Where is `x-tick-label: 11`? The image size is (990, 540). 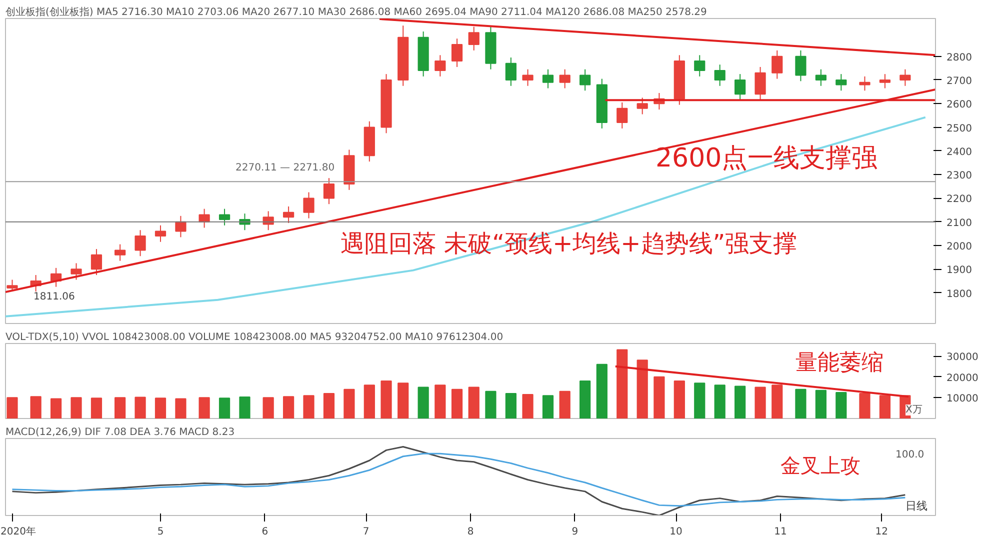 x-tick-label: 11 is located at coordinates (780, 532).